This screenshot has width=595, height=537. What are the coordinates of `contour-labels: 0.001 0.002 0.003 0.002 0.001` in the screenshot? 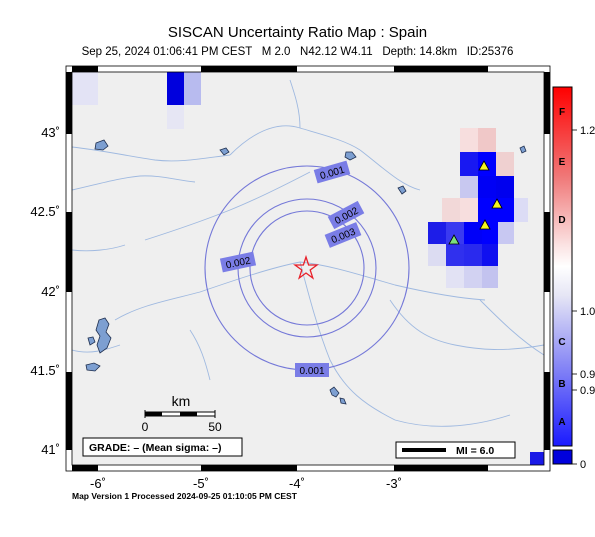 It's located at (292, 268).